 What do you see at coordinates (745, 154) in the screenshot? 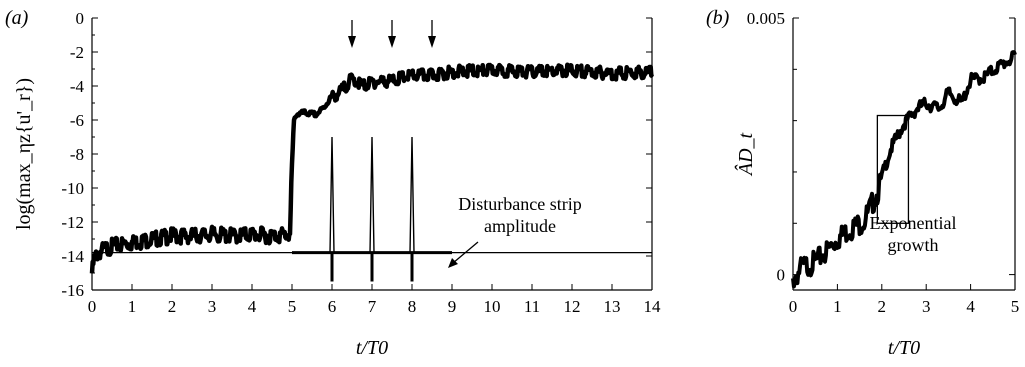
I see `y-axis-label: ÂD_t` at bounding box center [745, 154].